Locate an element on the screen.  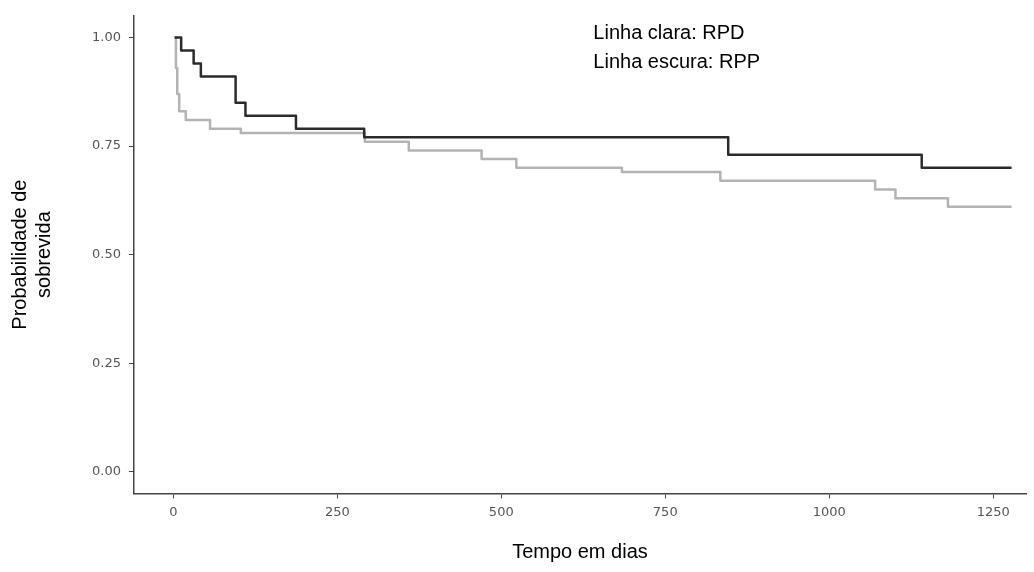
x-tick-label: 0 is located at coordinates (173, 511).